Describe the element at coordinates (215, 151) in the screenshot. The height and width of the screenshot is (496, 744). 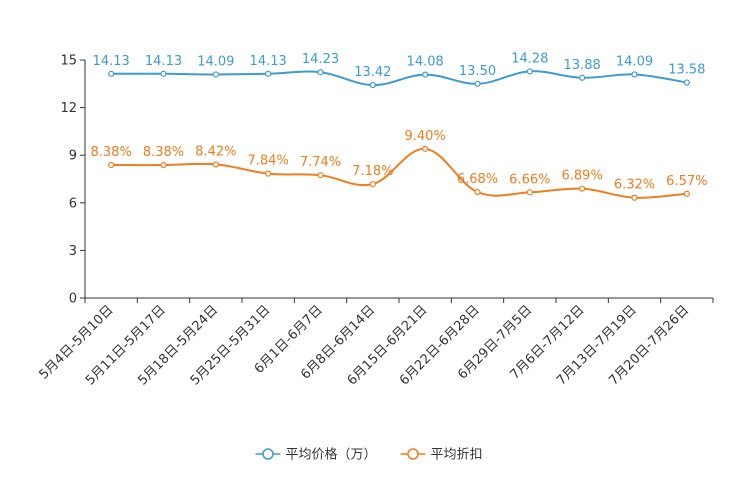
I see `data-label: 8.42%` at that location.